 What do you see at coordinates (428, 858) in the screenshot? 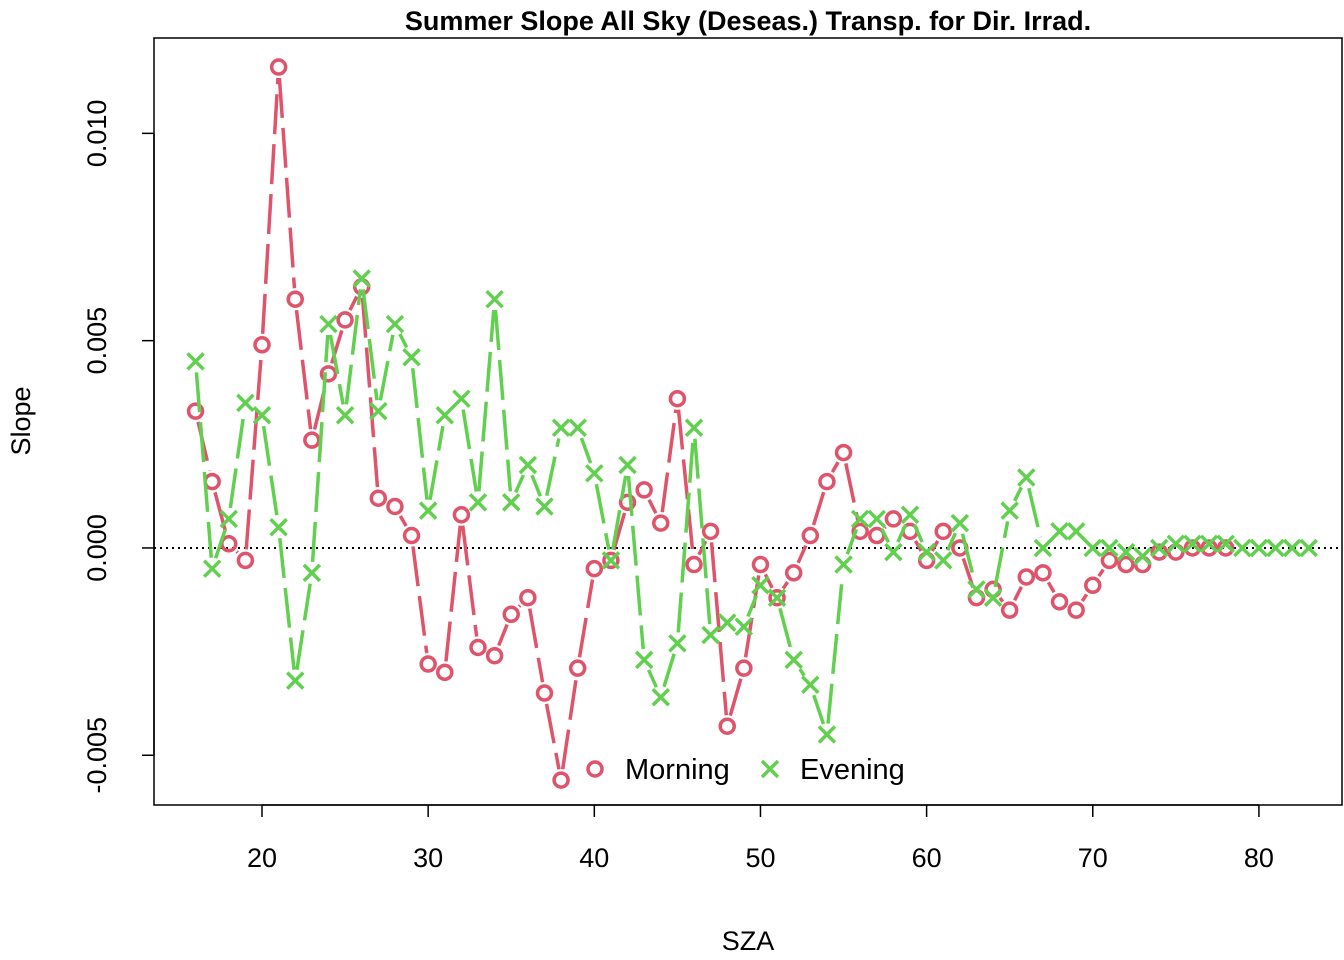
I see `x-tick-label: 30` at bounding box center [428, 858].